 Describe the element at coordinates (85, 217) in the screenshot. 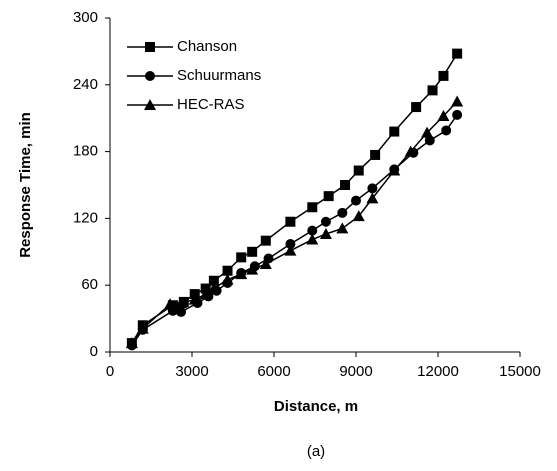

I see `y-tick-label: 120` at that location.